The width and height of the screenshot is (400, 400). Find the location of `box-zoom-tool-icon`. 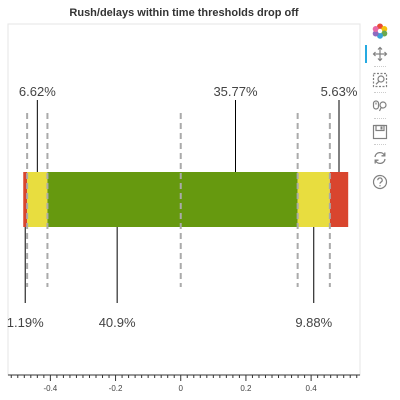

box-zoom-tool-icon is located at coordinates (380, 80).